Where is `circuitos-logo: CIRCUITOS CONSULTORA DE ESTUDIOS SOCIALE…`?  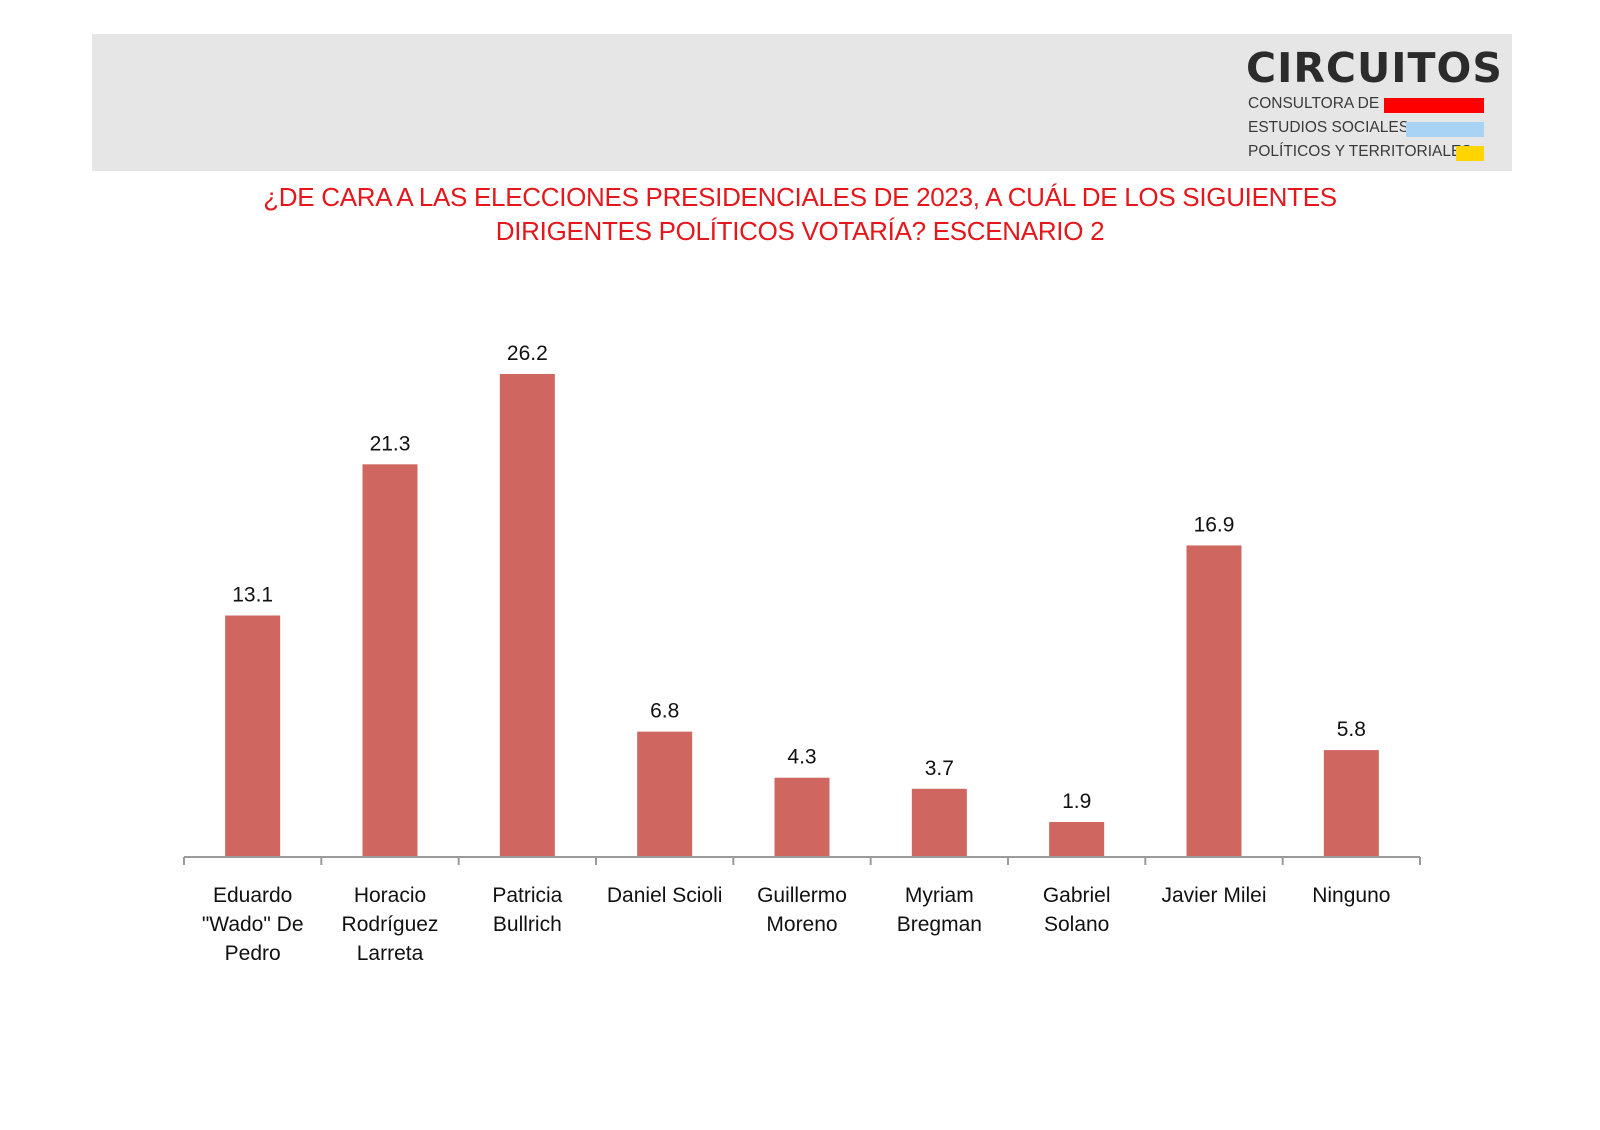 circuitos-logo: CIRCUITOS CONSULTORA DE ESTUDIOS SOCIALE… is located at coordinates (1373, 104).